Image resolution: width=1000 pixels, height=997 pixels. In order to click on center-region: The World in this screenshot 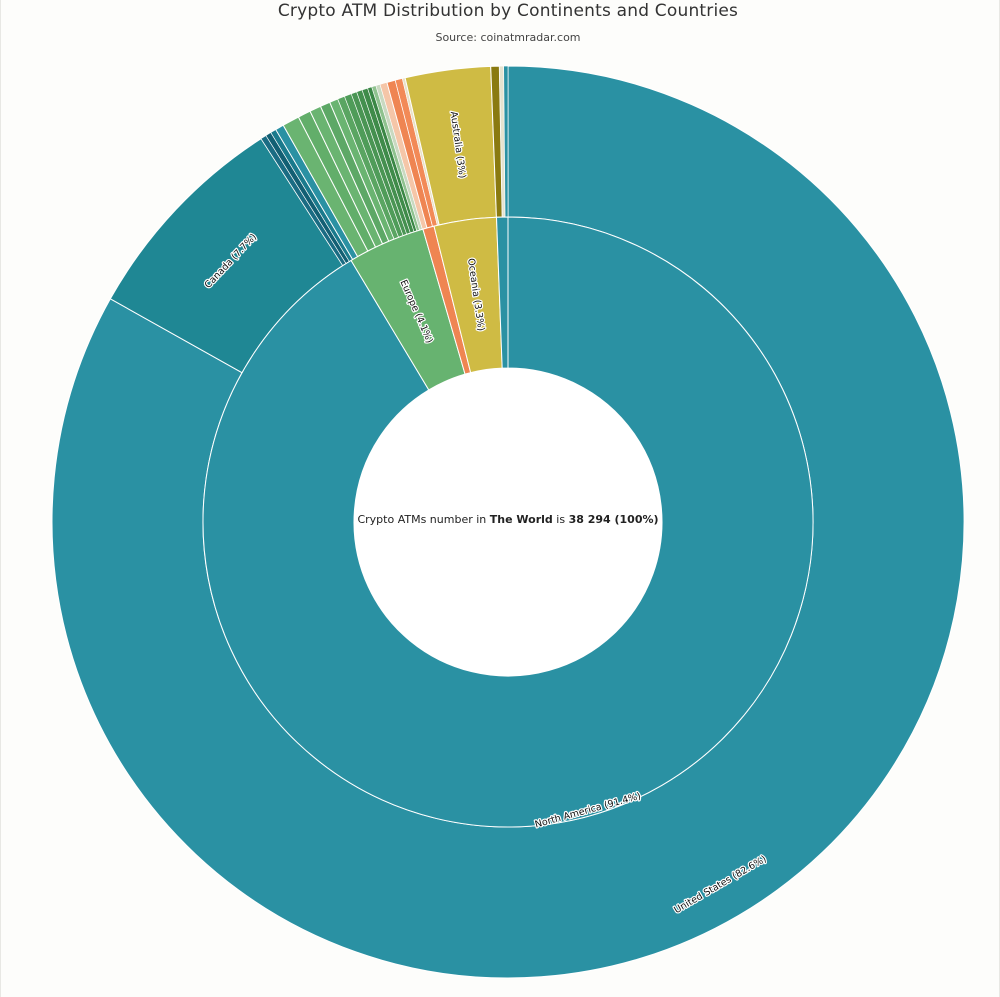, I will do `click(521, 519)`.